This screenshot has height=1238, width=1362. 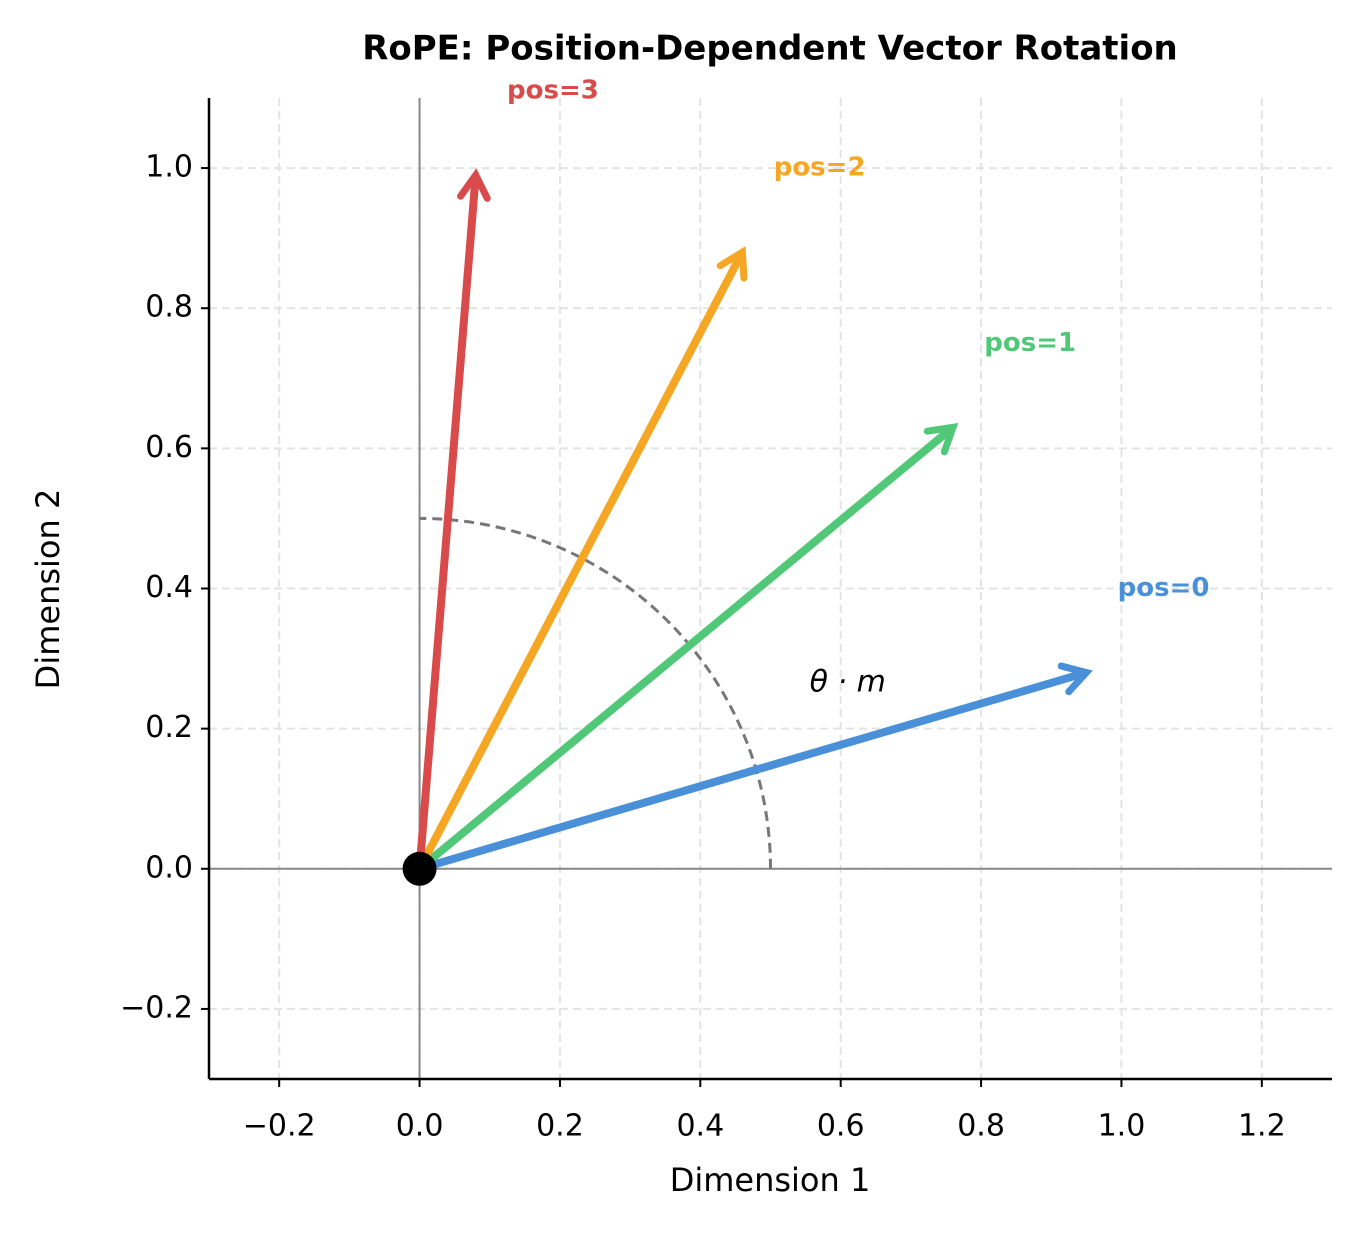 I want to click on x-tick-label: 1.2, so click(x=1262, y=1126).